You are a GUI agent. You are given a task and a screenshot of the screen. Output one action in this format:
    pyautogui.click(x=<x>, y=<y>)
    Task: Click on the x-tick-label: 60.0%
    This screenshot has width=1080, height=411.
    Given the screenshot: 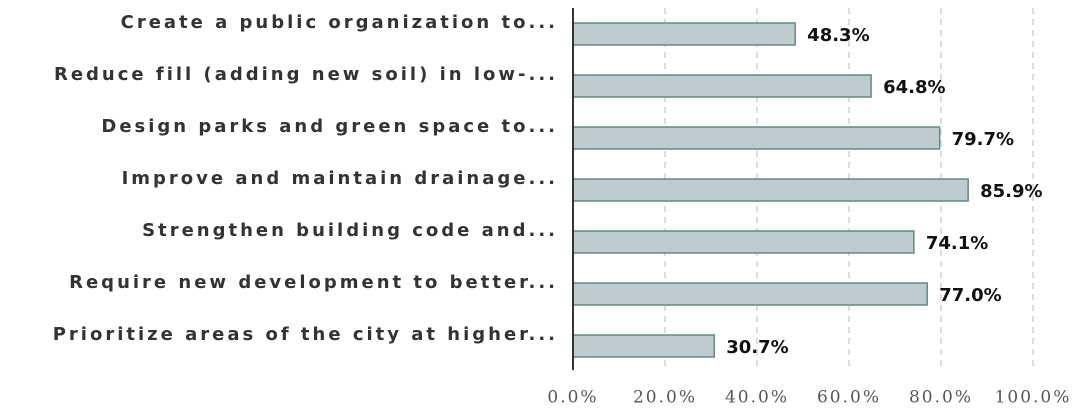 What is the action you would take?
    pyautogui.click(x=849, y=398)
    